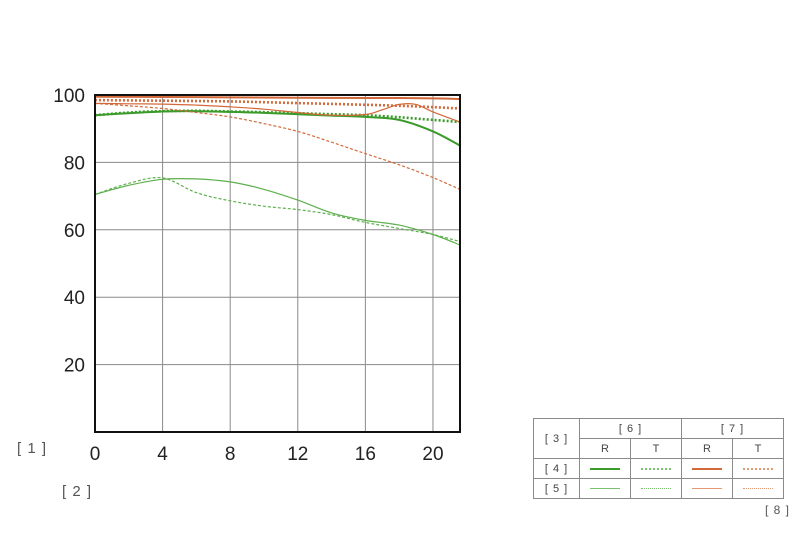  Describe the element at coordinates (297, 454) in the screenshot. I see `x-tick-label: 12` at that location.